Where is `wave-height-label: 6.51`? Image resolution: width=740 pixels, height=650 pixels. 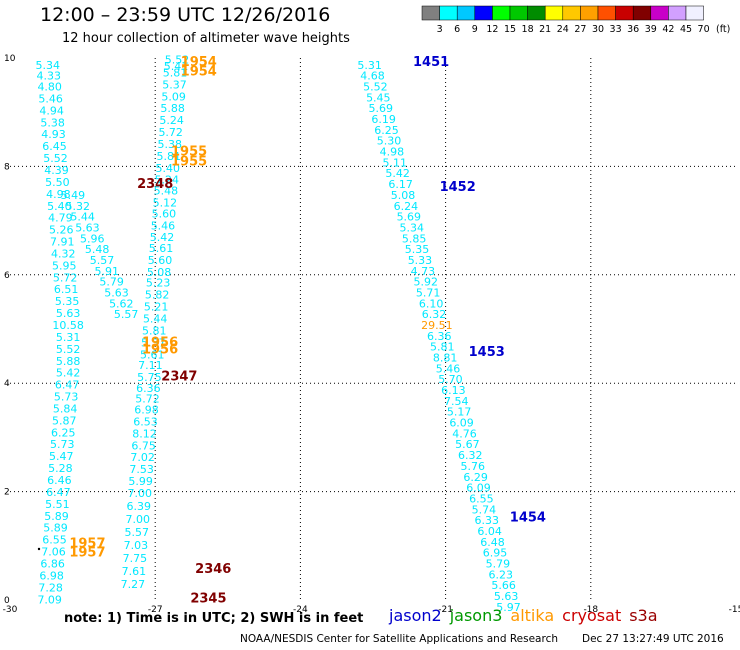
wave-height-label: 6.51 is located at coordinates (66, 289).